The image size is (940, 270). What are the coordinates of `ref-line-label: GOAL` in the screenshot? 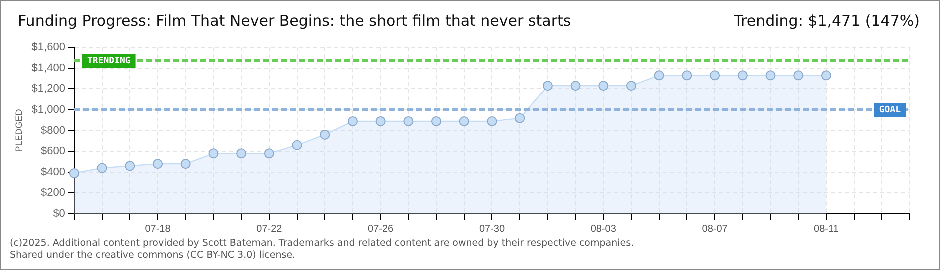 It's located at (890, 110).